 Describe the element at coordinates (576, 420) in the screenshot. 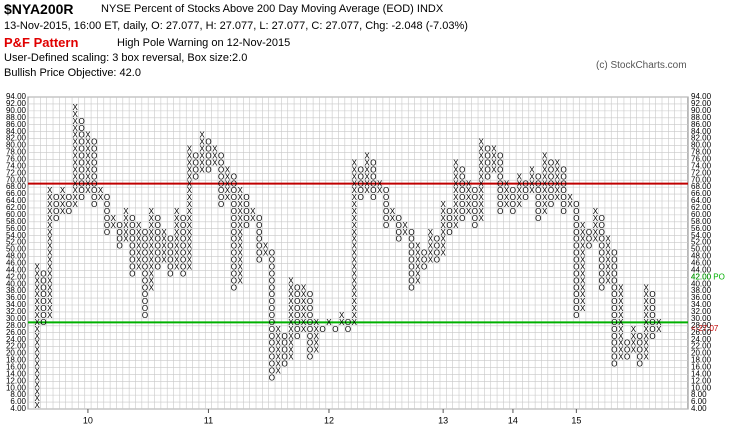

I see `x-tick-label: 15` at that location.